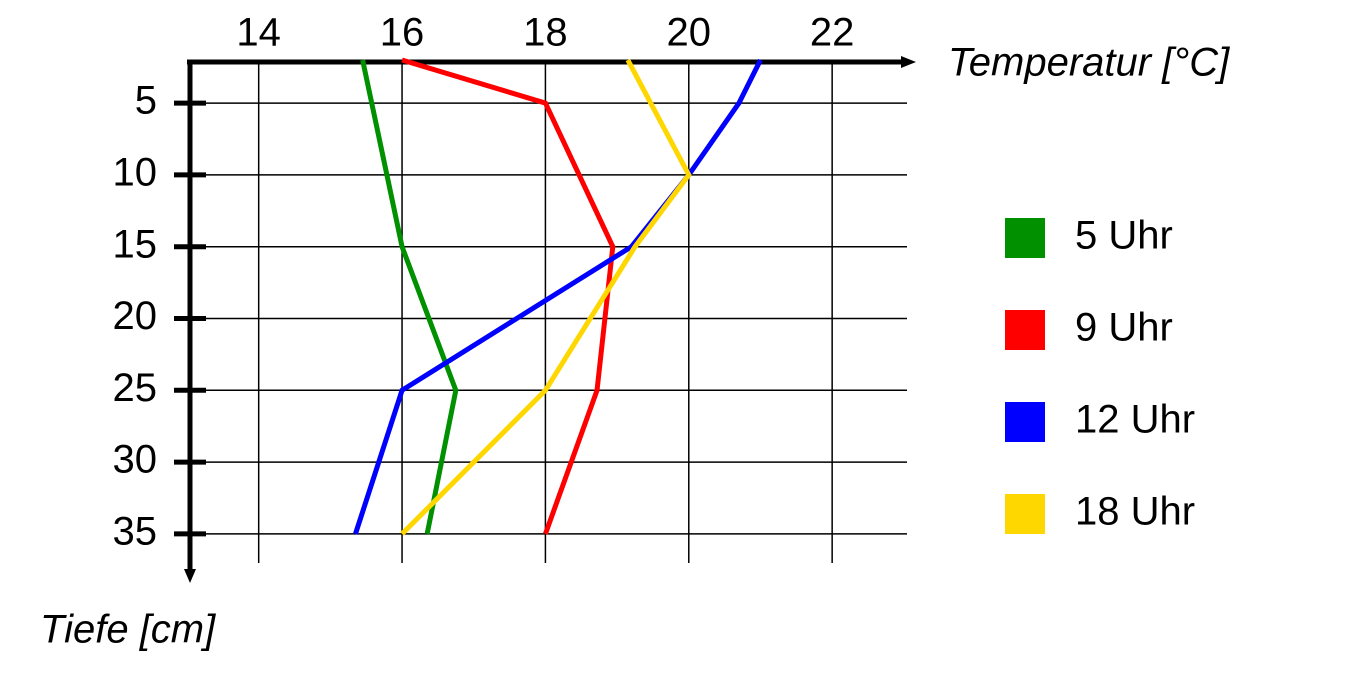 The width and height of the screenshot is (1345, 675). What do you see at coordinates (135, 388) in the screenshot?
I see `y-tick-label: 25` at bounding box center [135, 388].